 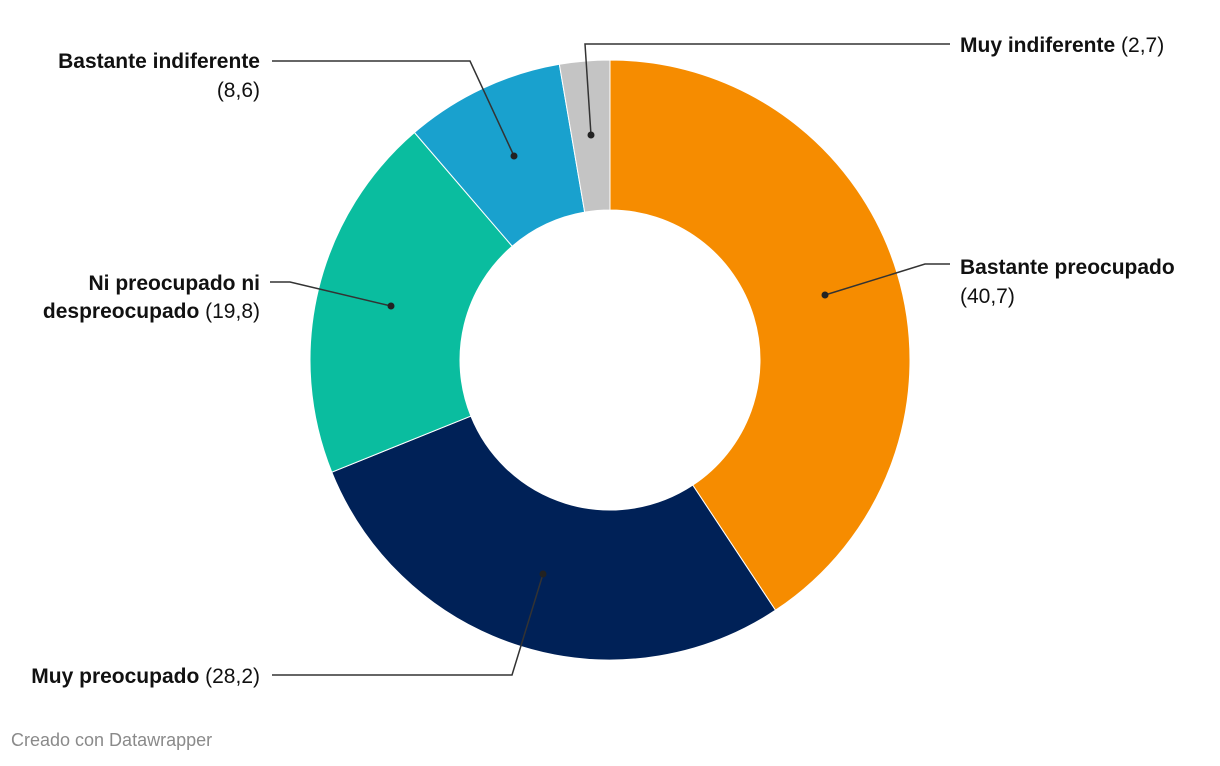 What do you see at coordinates (887, 279) in the screenshot?
I see `leader-line-bastante-preocupado` at bounding box center [887, 279].